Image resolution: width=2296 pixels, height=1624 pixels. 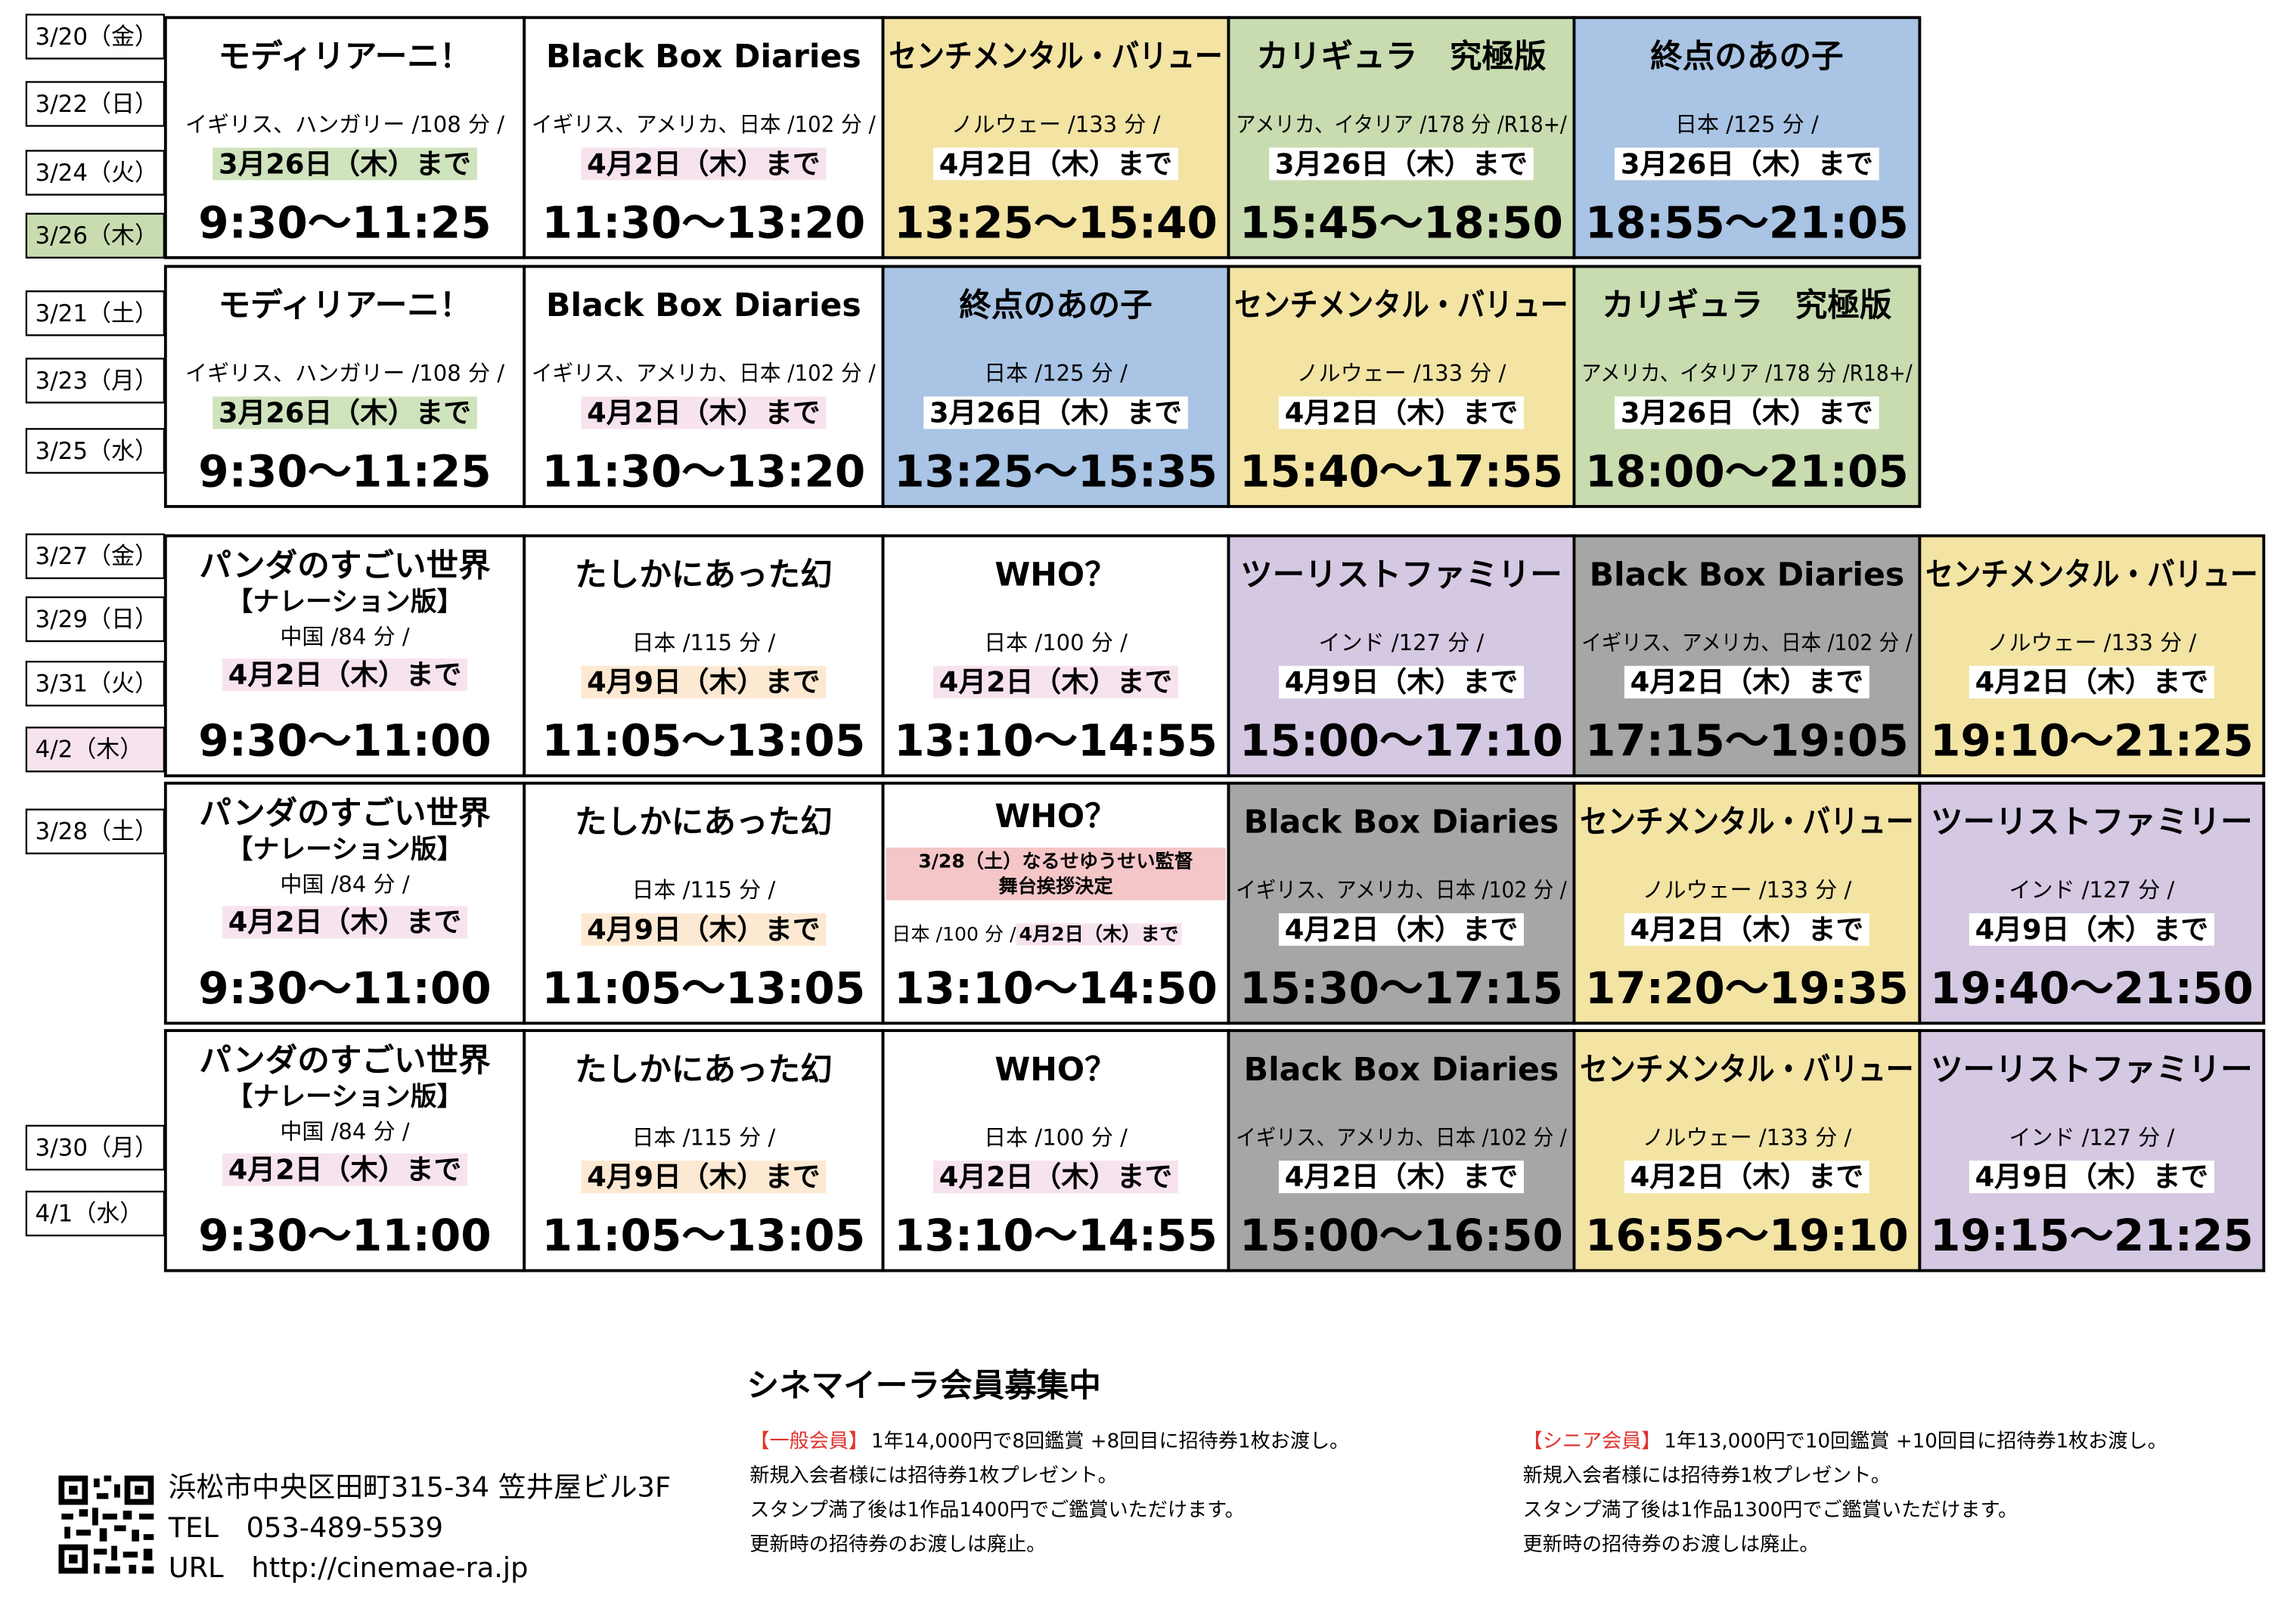 I want to click on member-line: 1年13,000円で10回鑑賞 +10回目に招待券1枚お渡し。, so click(x=1915, y=1441).